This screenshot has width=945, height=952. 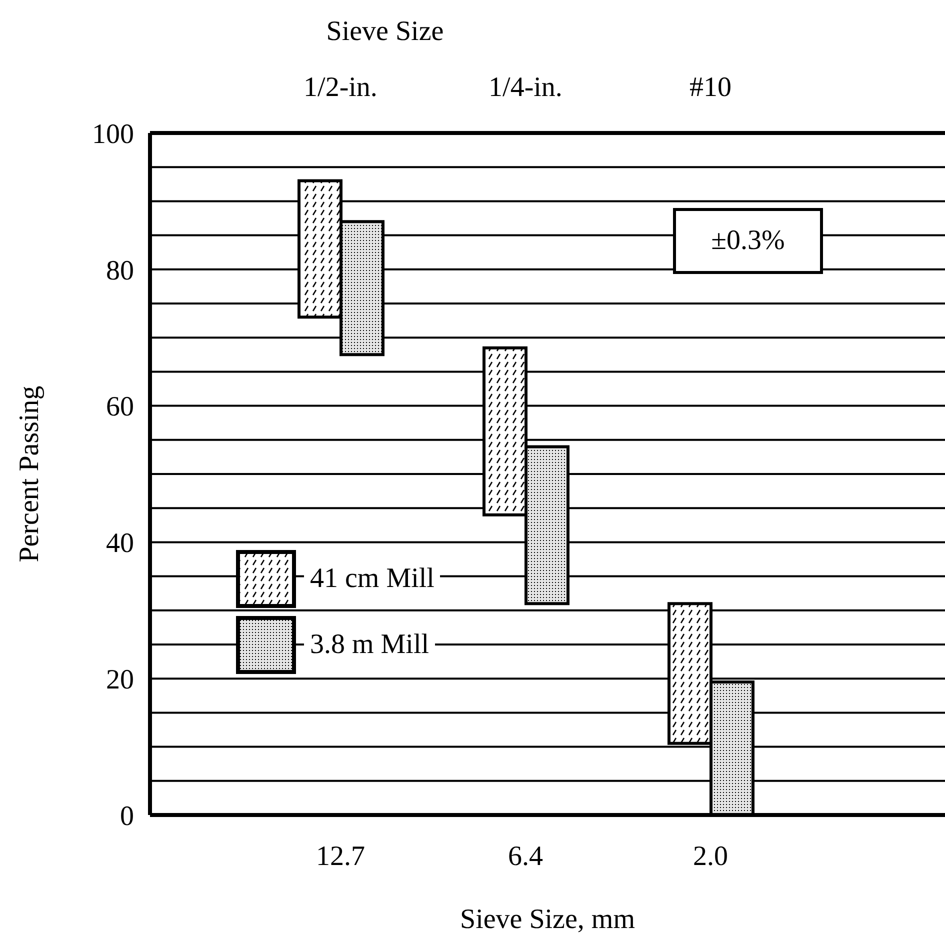 What do you see at coordinates (120, 270) in the screenshot?
I see `y-tick-label: 80` at bounding box center [120, 270].